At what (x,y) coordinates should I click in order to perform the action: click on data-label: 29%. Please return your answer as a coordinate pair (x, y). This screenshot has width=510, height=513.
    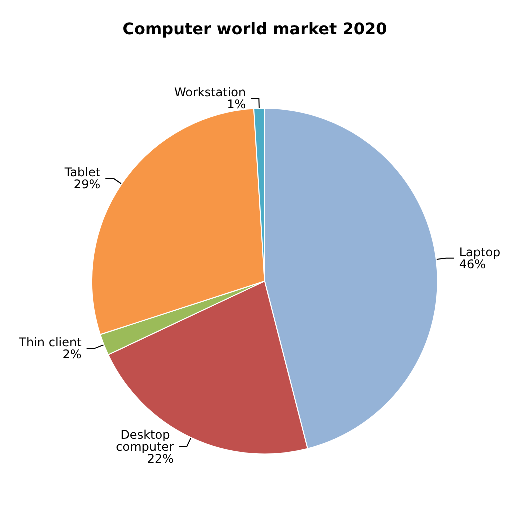
    Looking at the image, I should click on (87, 185).